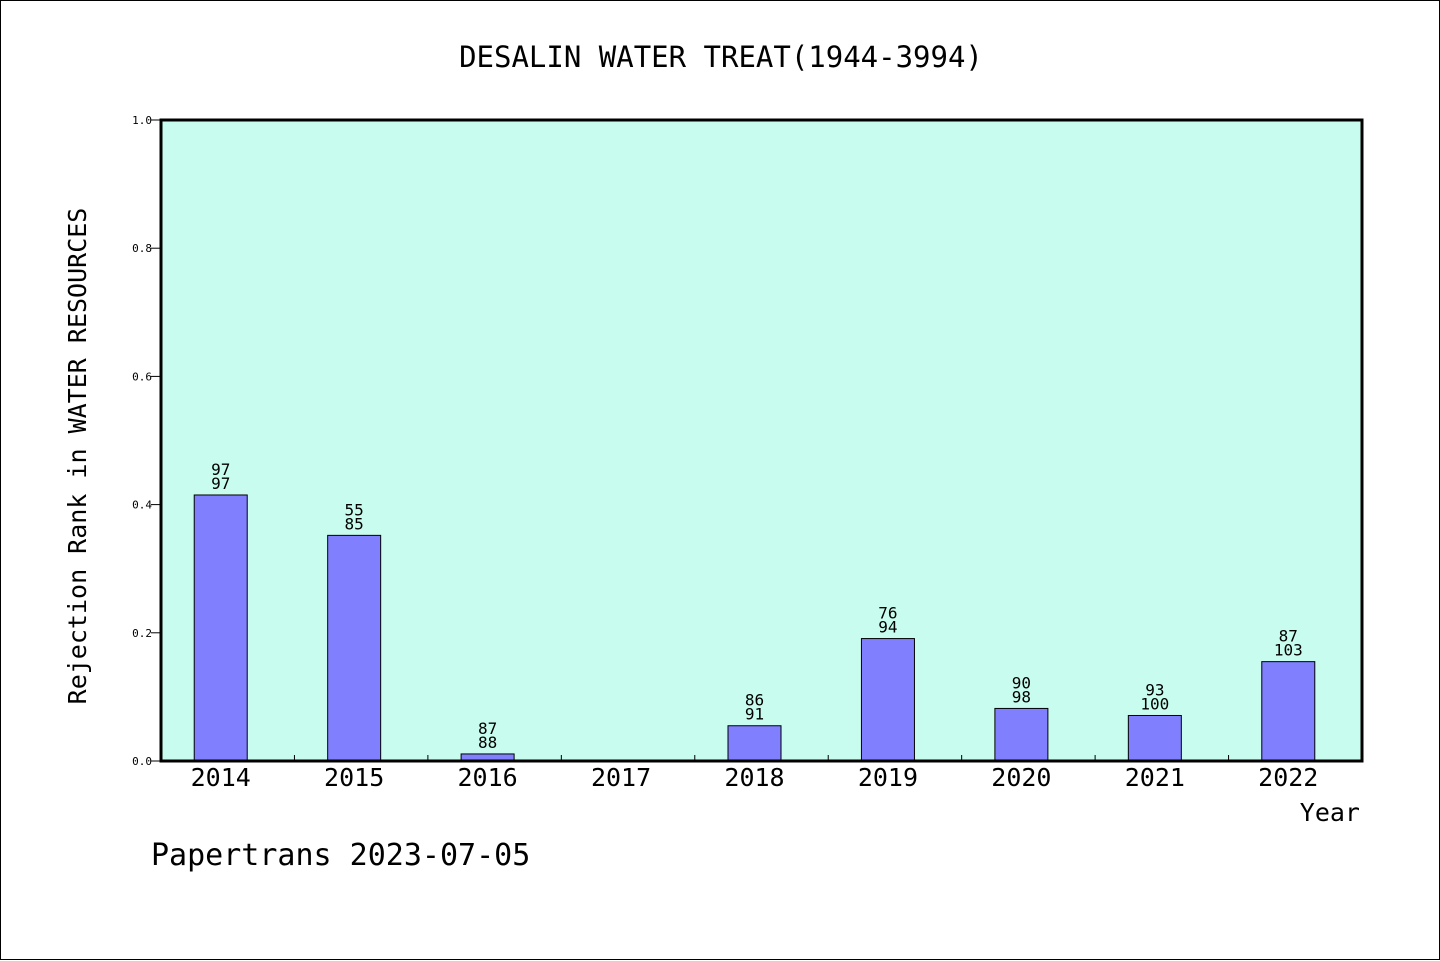 The image size is (1440, 961). I want to click on x-tick-label: 2019, so click(888, 777).